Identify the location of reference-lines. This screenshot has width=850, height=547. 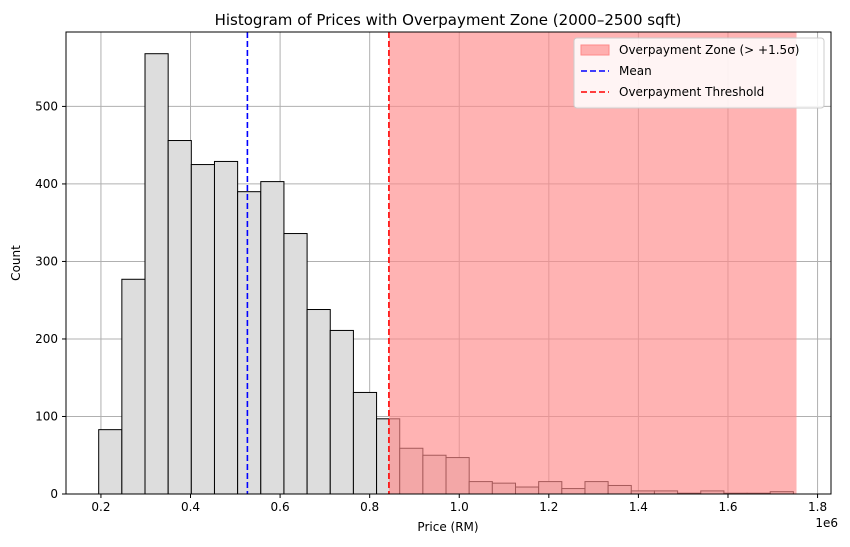
(318, 263).